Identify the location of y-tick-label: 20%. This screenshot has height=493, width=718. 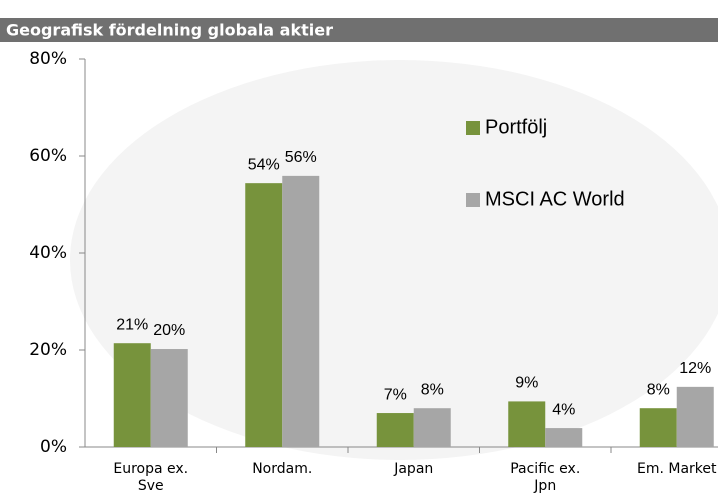
(48, 350).